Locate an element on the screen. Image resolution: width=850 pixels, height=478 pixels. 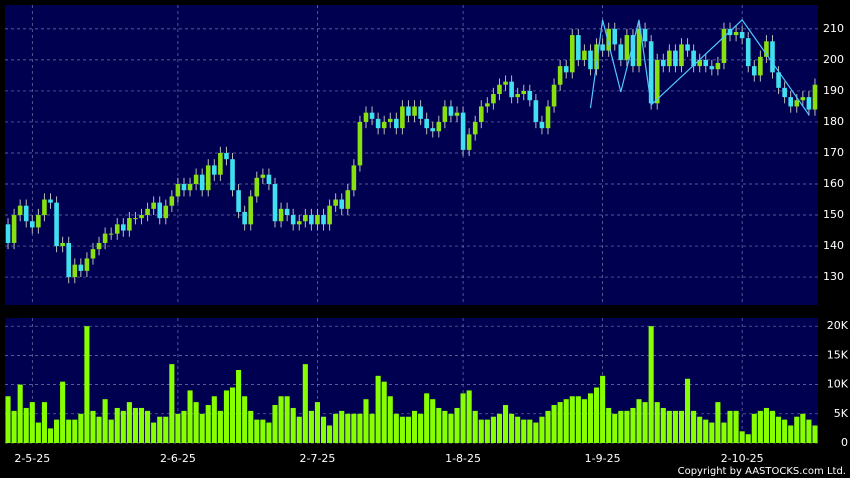
y-tick-label: 10K is located at coordinates (838, 384).